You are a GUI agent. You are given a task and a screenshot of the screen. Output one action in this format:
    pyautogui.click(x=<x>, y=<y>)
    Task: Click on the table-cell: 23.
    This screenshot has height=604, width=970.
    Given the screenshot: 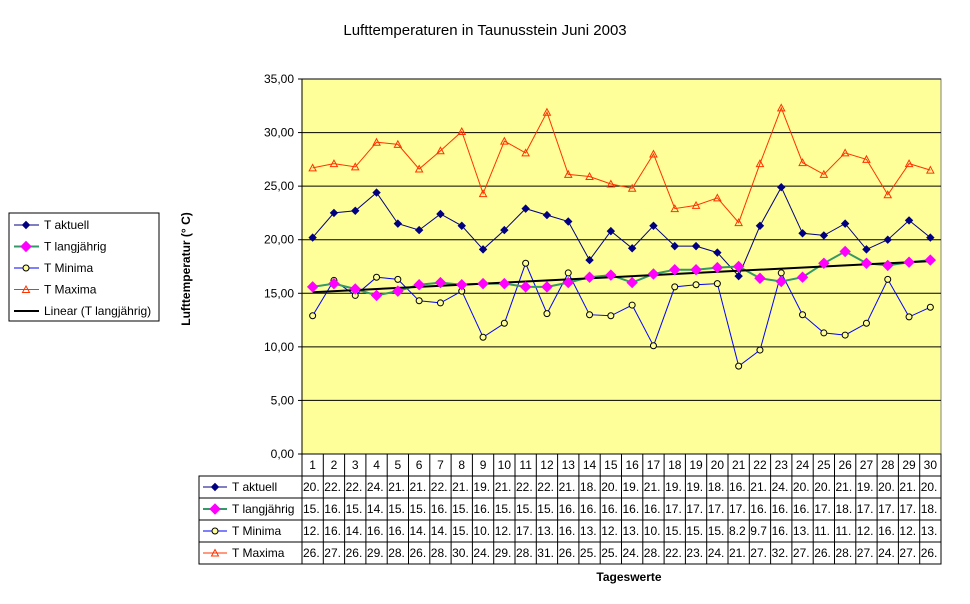 What is the action you would take?
    pyautogui.click(x=694, y=553)
    